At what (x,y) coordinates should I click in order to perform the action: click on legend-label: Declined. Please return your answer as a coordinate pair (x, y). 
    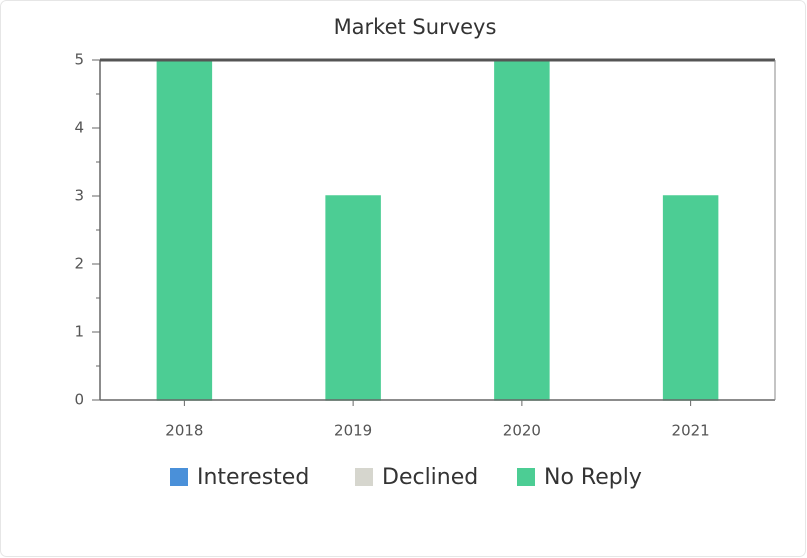
    Looking at the image, I should click on (430, 477).